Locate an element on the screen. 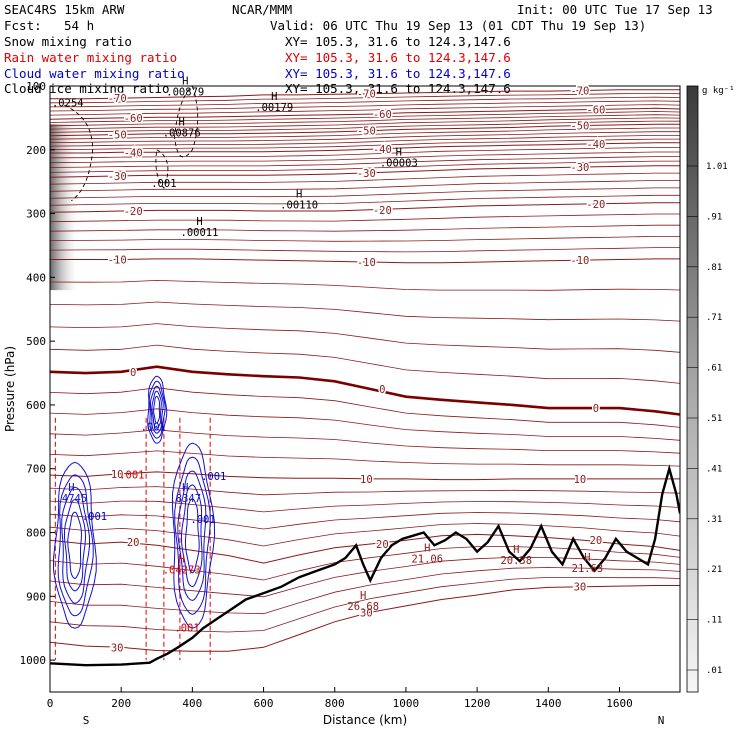 The width and height of the screenshot is (740, 744). isotherm-label--20-1: -20 is located at coordinates (382, 211).